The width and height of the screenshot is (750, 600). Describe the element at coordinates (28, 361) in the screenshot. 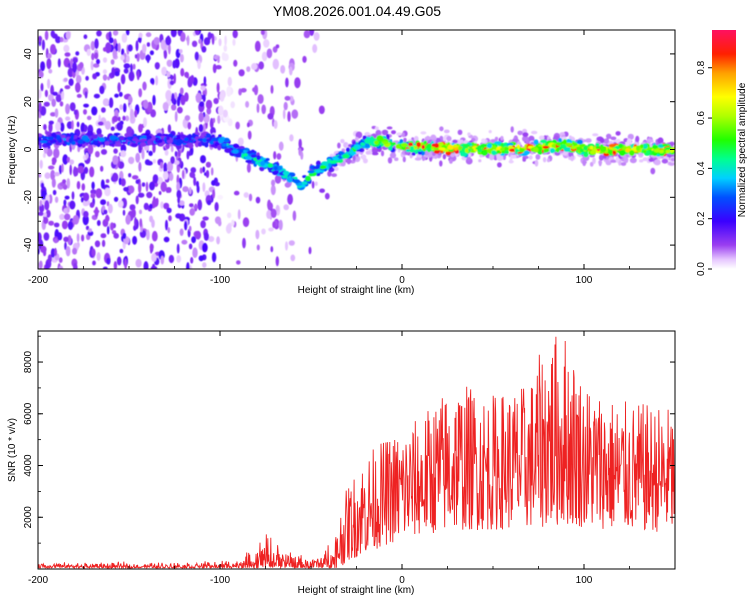

I see `snr-ytick-label: 8000` at that location.